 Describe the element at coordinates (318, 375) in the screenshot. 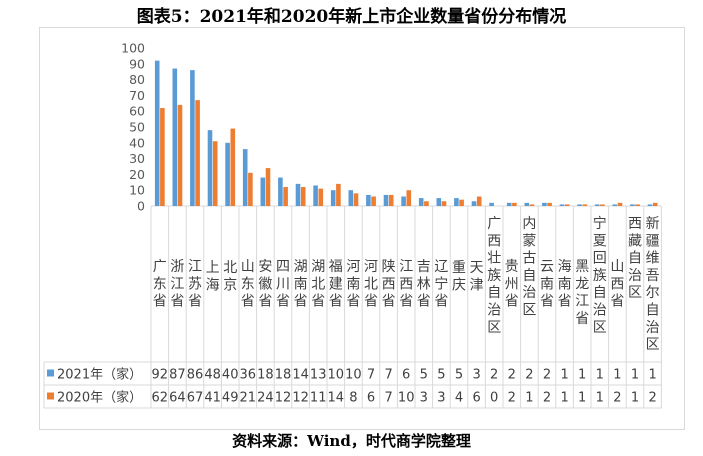

I see `data-table-value: 13` at that location.